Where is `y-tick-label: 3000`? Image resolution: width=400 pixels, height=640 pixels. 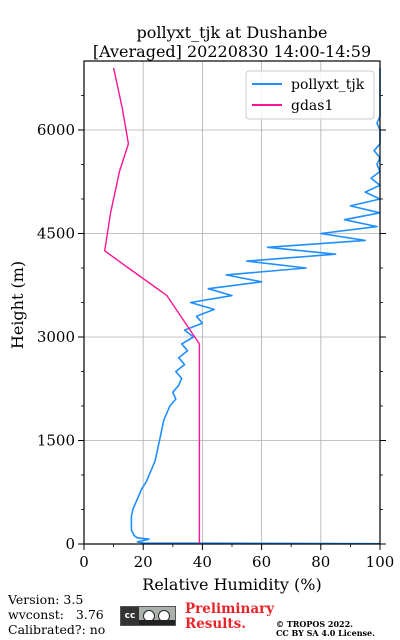 y-tick-label: 3000 is located at coordinates (56, 337).